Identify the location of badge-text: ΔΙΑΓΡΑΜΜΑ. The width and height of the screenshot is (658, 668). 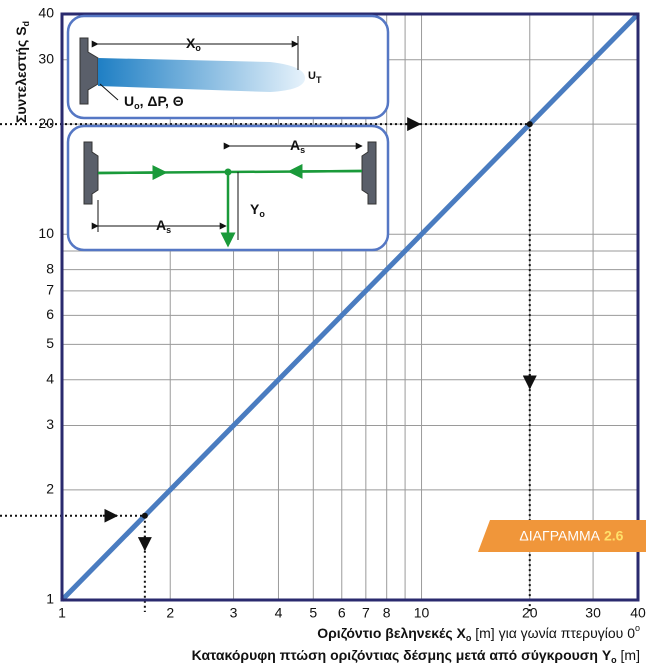
(559, 536).